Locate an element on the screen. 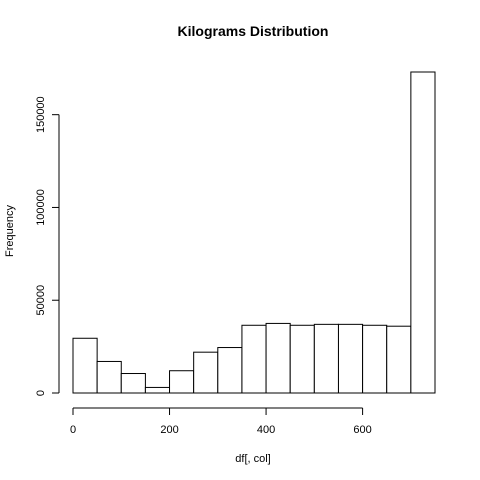  x-tick-label-3: 600 is located at coordinates (362, 430).